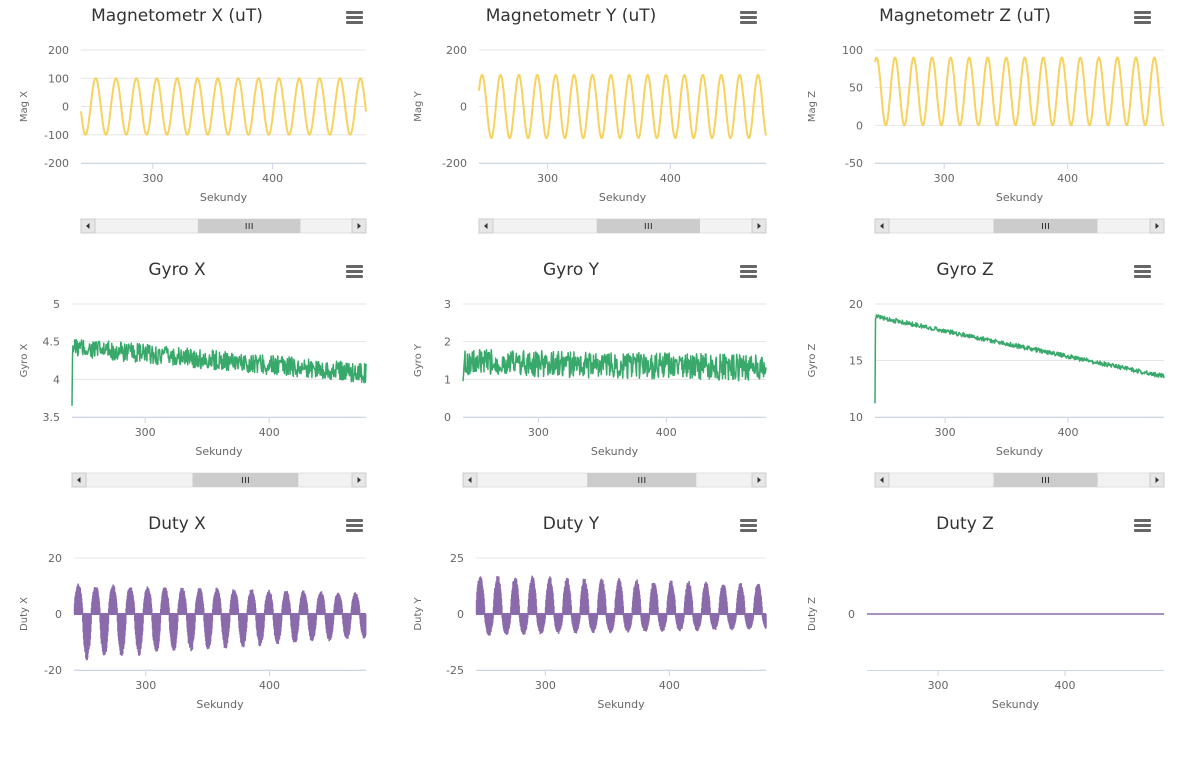 Image resolution: width=1184 pixels, height=762 pixels. Describe the element at coordinates (24, 106) in the screenshot. I see `y-axis-label: Mag X` at that location.